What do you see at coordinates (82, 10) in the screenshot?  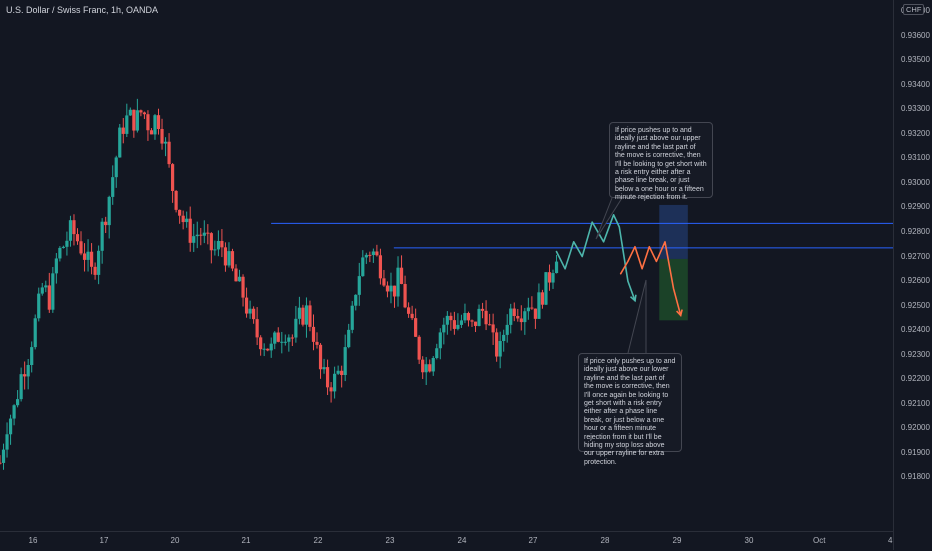 I see `symbol-title: U.S. Dollar / Swiss Franc, 1h, OANDA` at bounding box center [82, 10].